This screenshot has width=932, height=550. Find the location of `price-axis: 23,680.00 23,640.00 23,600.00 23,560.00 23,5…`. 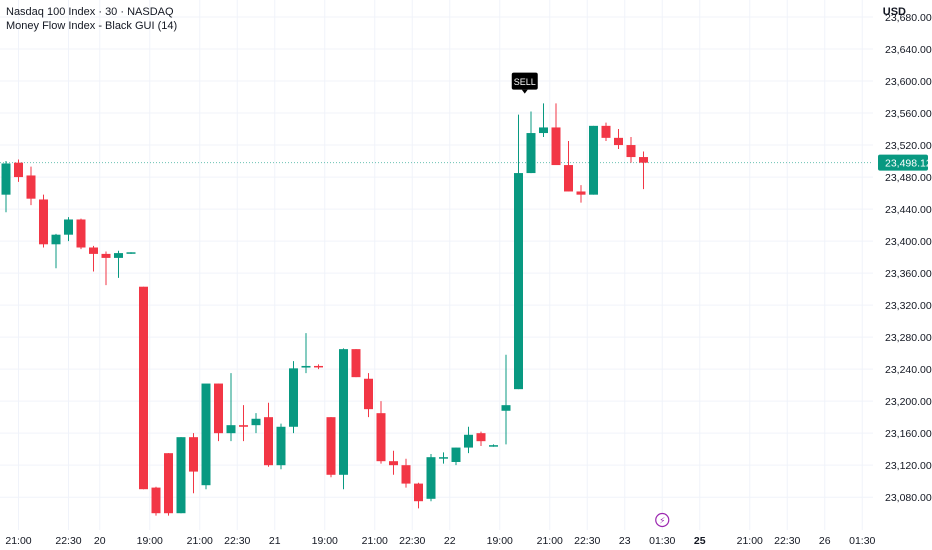

price-axis: 23,680.00 23,640.00 23,600.00 23,560.00 23,5… is located at coordinates (902, 275).